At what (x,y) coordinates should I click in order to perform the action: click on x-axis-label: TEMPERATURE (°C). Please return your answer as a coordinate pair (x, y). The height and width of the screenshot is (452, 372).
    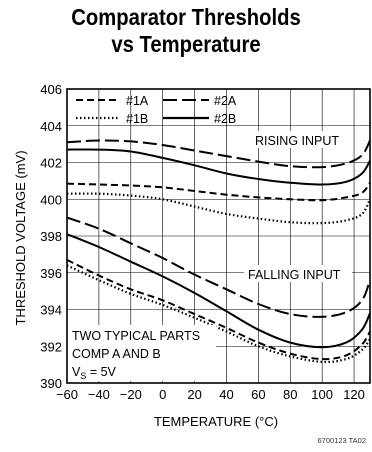
    Looking at the image, I should click on (216, 421).